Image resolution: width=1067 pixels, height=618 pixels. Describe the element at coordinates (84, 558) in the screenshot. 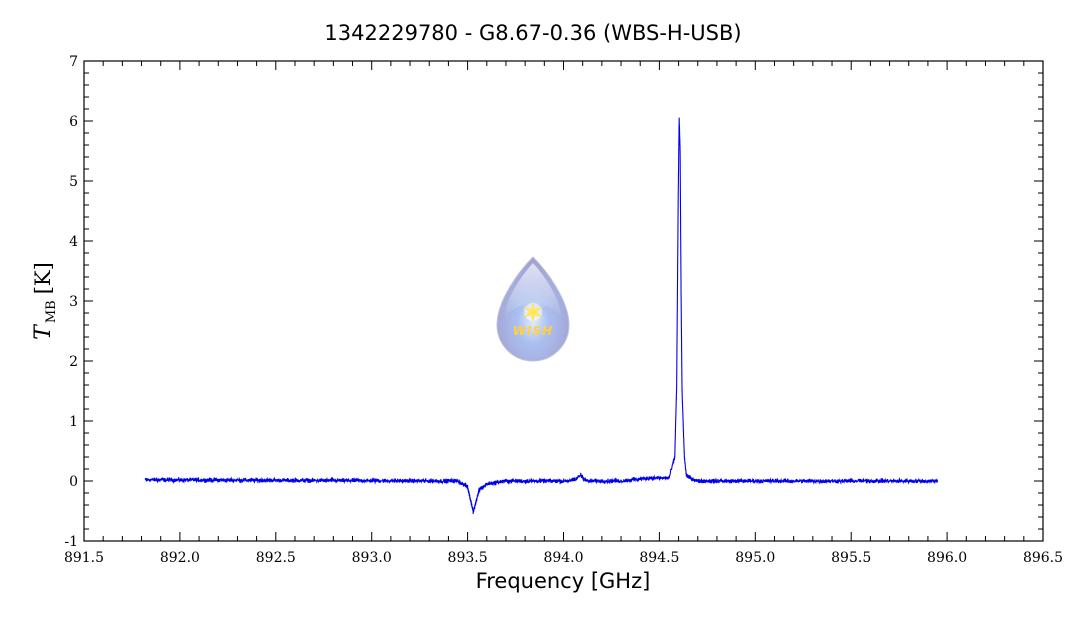

I see `x-tick-label: 891.5` at that location.